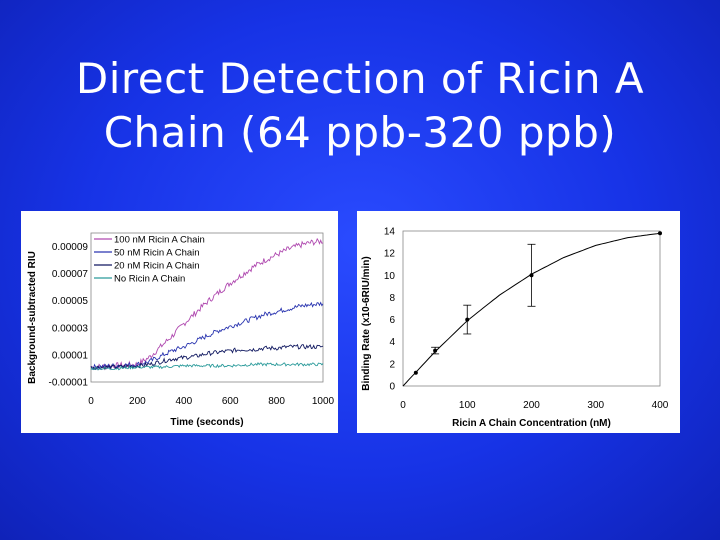  What do you see at coordinates (392, 364) in the screenshot?
I see `y-tick-label: 2` at bounding box center [392, 364].